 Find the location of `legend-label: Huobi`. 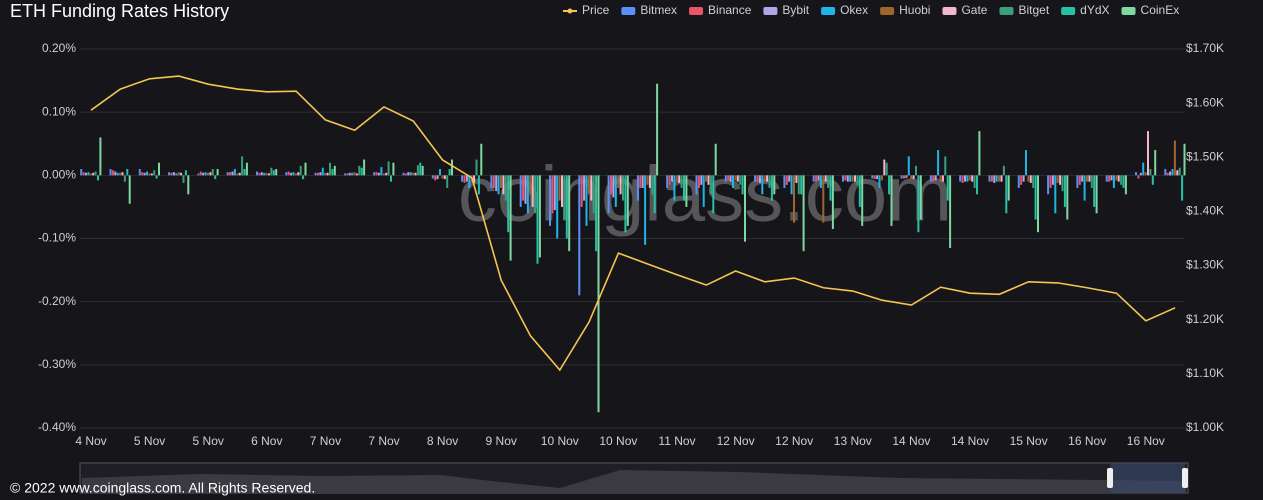

legend-label: Huobi is located at coordinates (914, 10).